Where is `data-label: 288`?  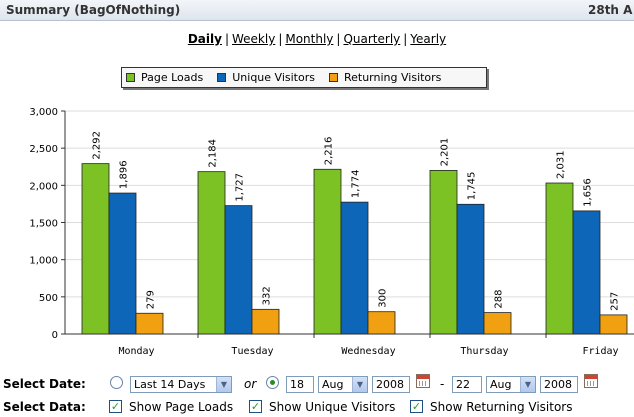 data-label: 288 is located at coordinates (499, 298).